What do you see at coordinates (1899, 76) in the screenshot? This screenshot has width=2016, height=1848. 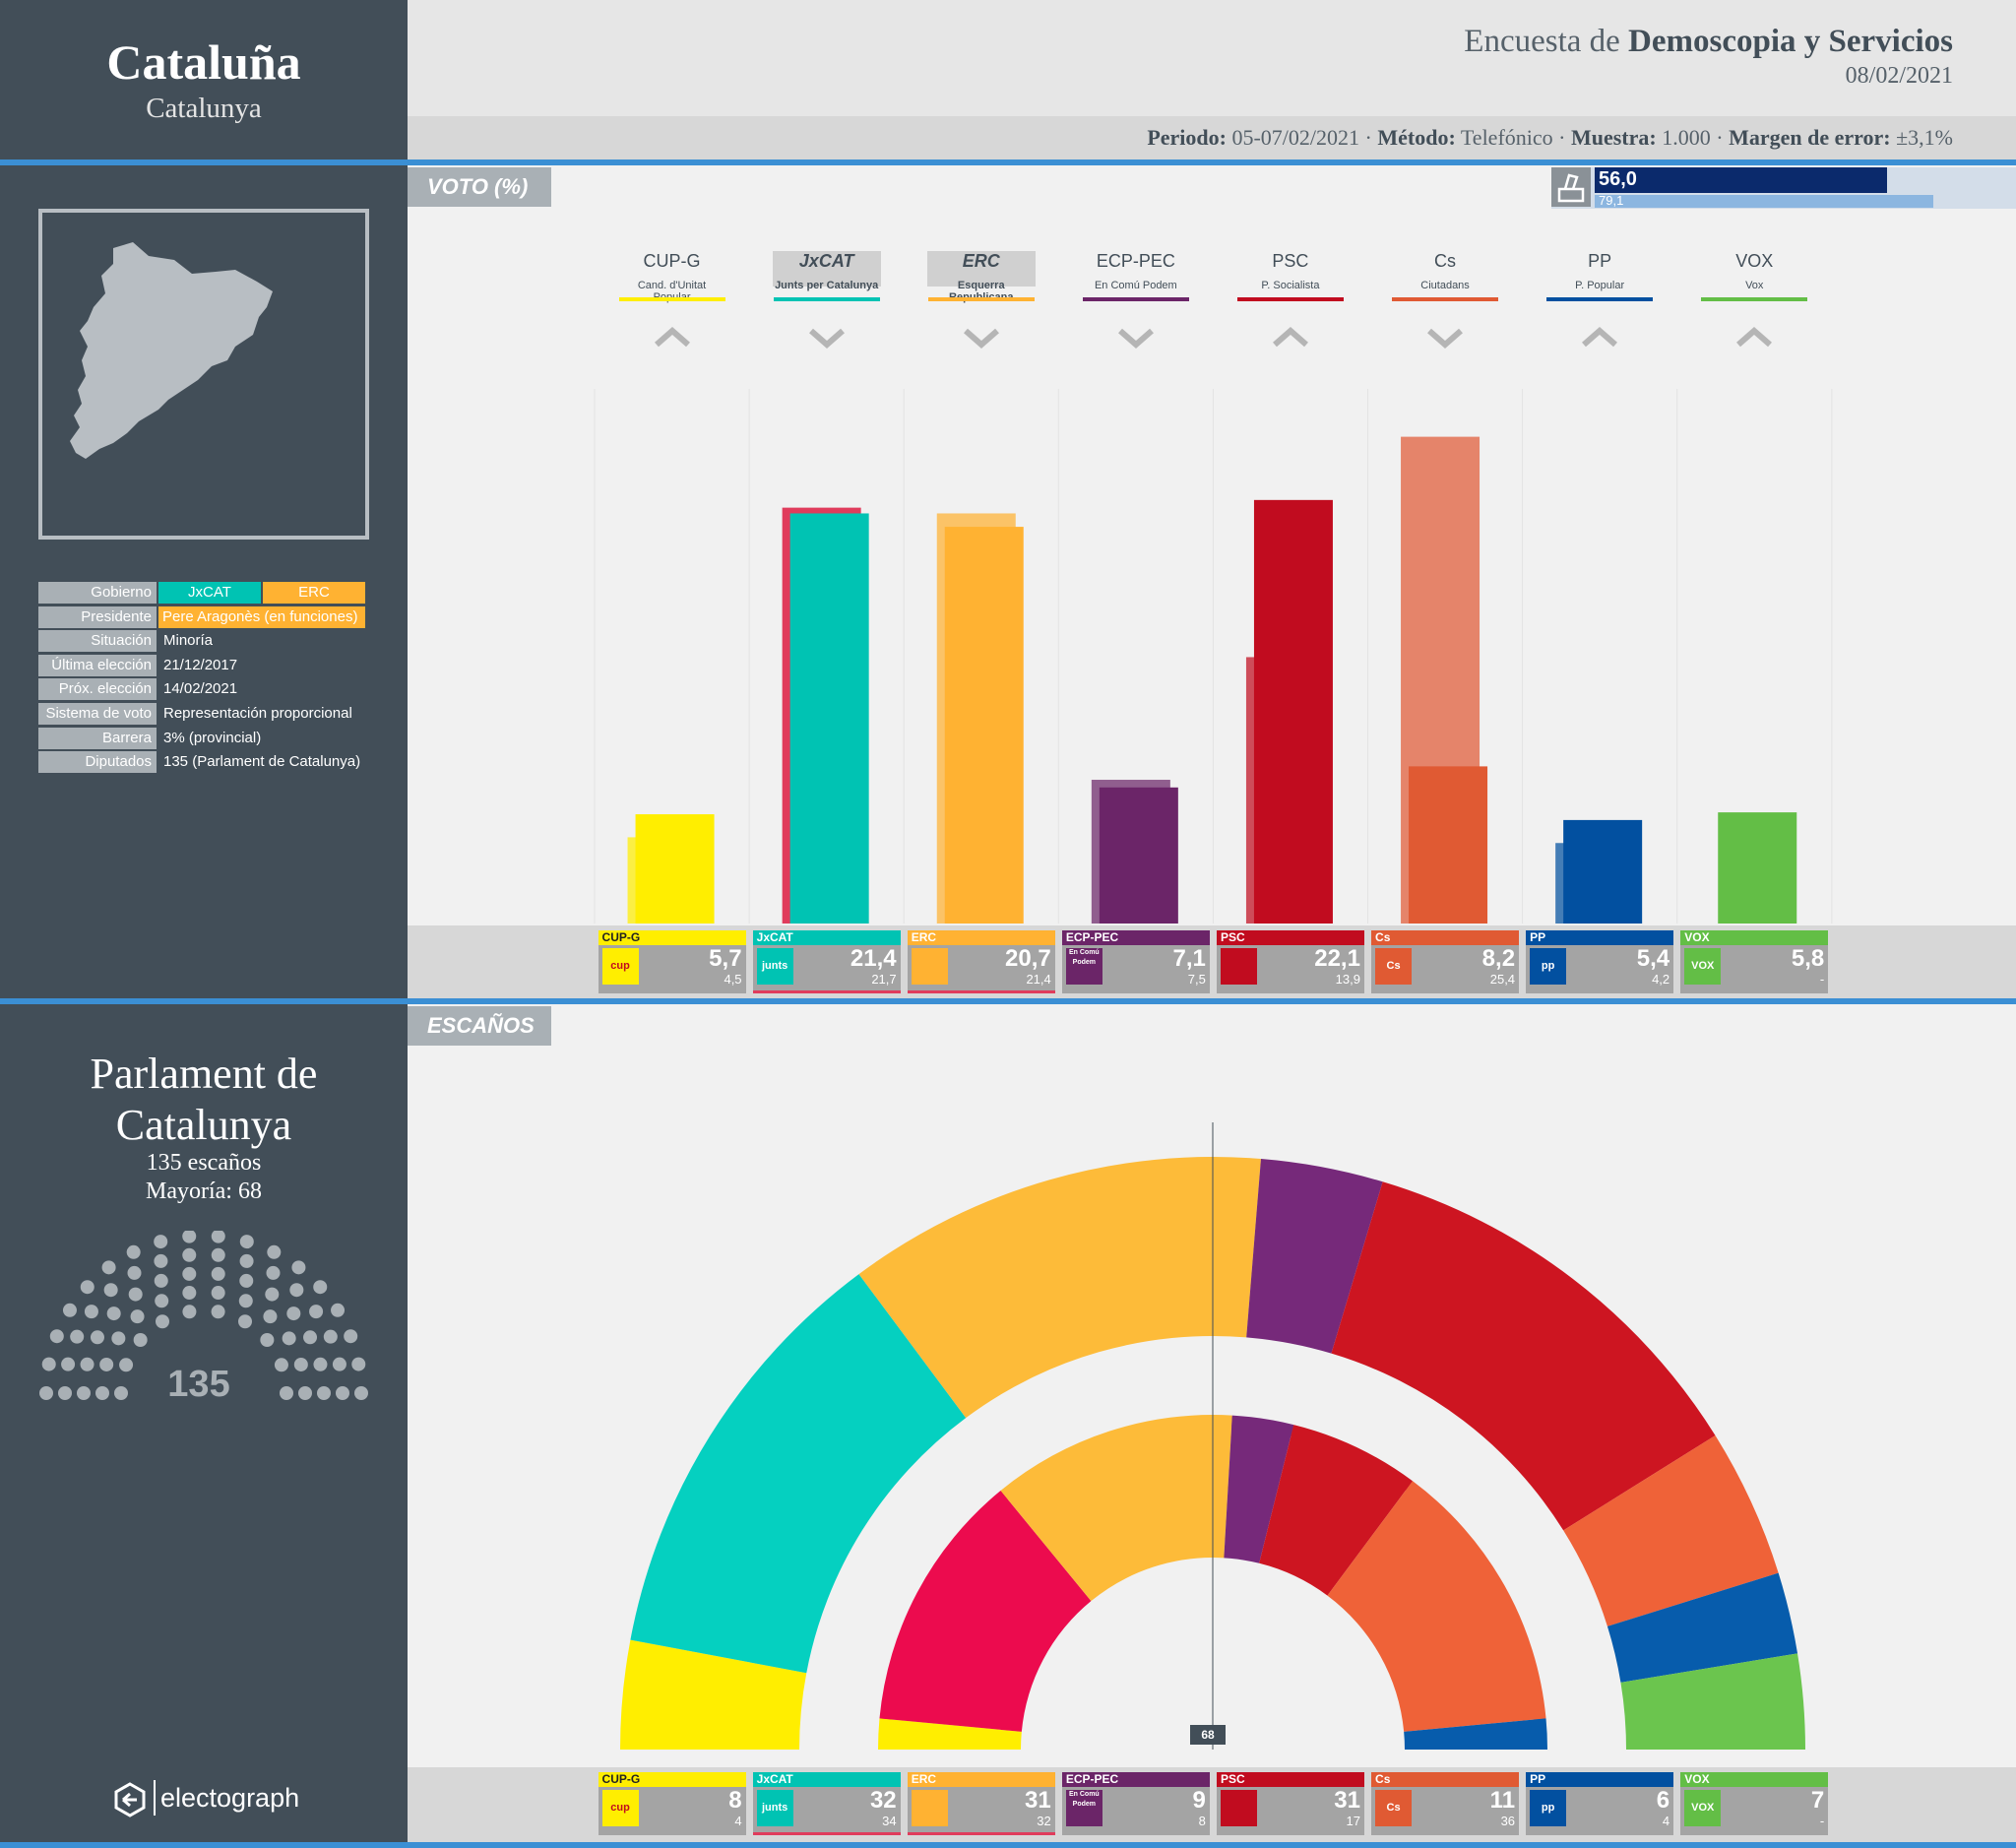 I see `survey-date: 08/02/2021` at bounding box center [1899, 76].